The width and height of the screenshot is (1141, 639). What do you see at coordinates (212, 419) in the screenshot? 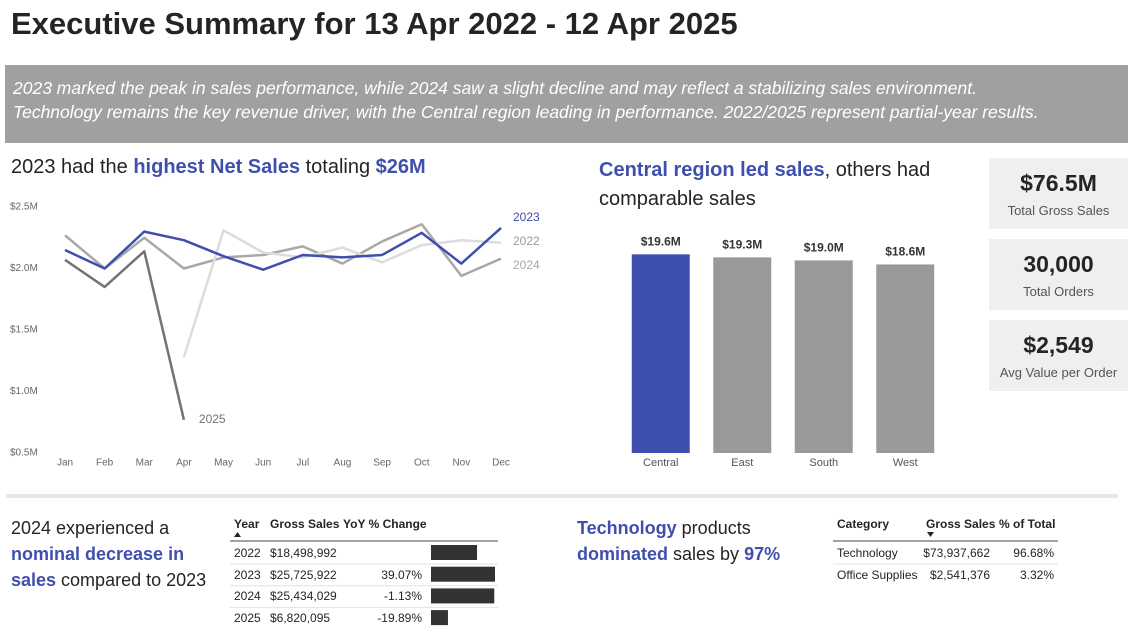
I see `series-label: 2025` at bounding box center [212, 419].